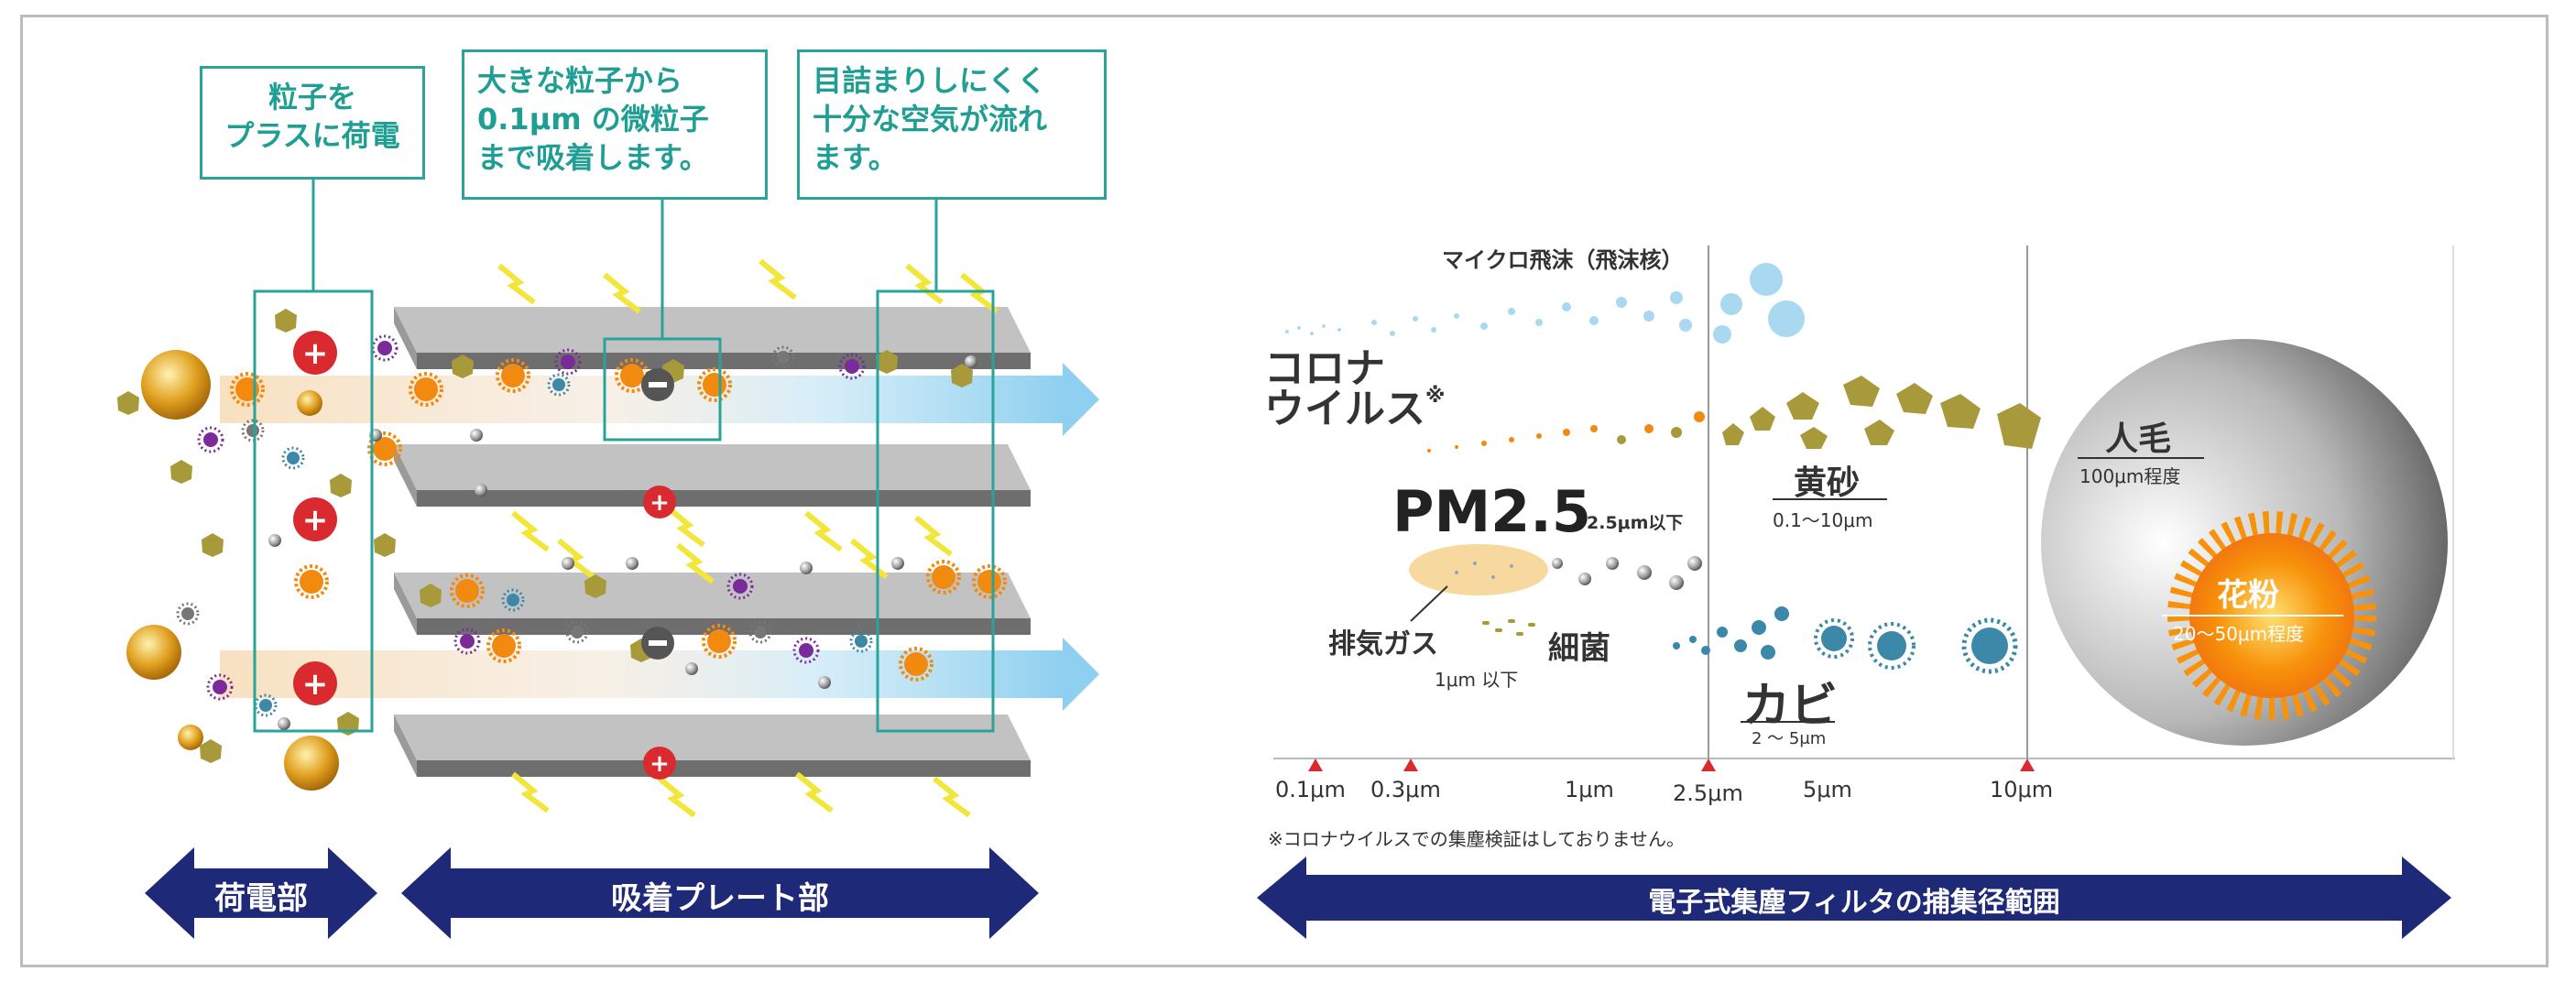 The image size is (2576, 993). I want to click on micro-droplet-dots, so click(1545, 303).